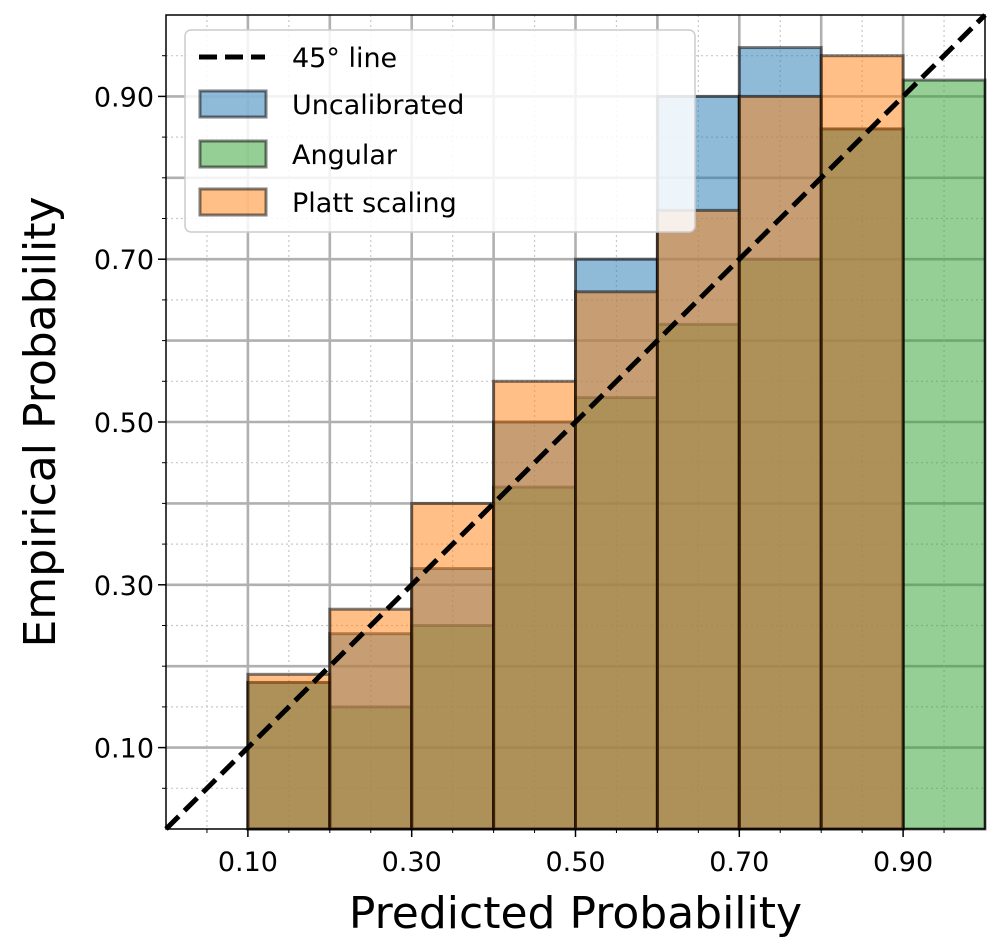 Image resolution: width=997 pixels, height=951 pixels. I want to click on legend-box, so click(440, 131).